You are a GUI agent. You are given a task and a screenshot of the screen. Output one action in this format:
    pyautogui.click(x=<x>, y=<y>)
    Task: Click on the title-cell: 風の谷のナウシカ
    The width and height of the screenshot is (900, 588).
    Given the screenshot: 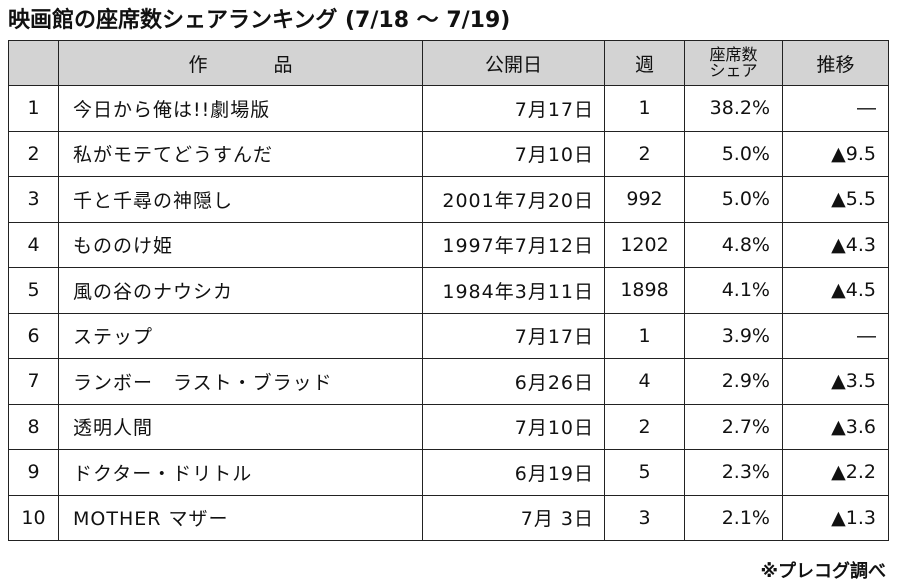 What is the action you would take?
    pyautogui.click(x=240, y=290)
    